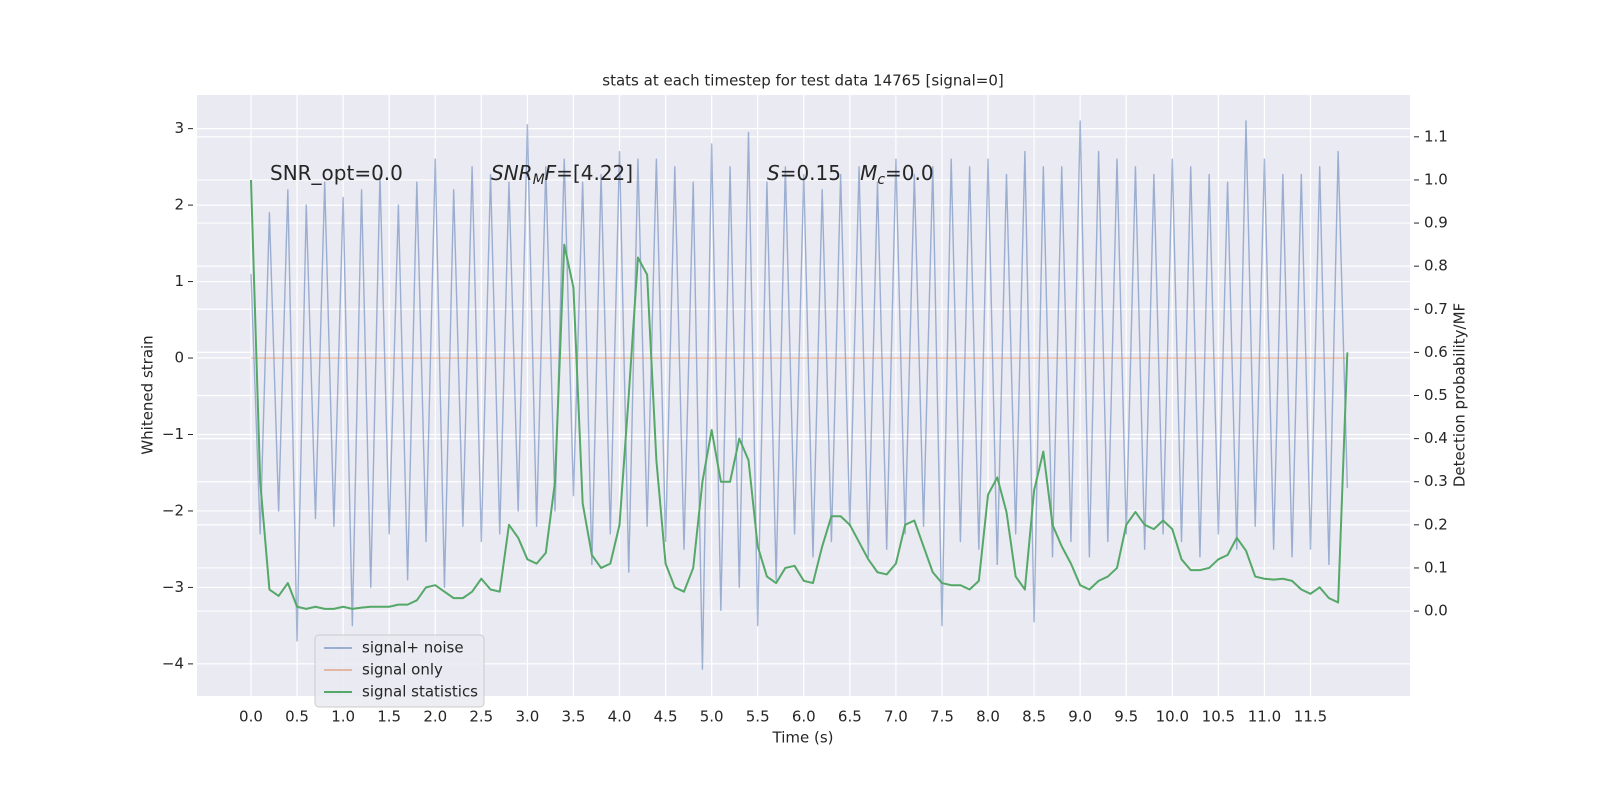 Image resolution: width=1600 pixels, height=800 pixels. Describe the element at coordinates (389, 717) in the screenshot. I see `x-tick-label: 1.5` at that location.